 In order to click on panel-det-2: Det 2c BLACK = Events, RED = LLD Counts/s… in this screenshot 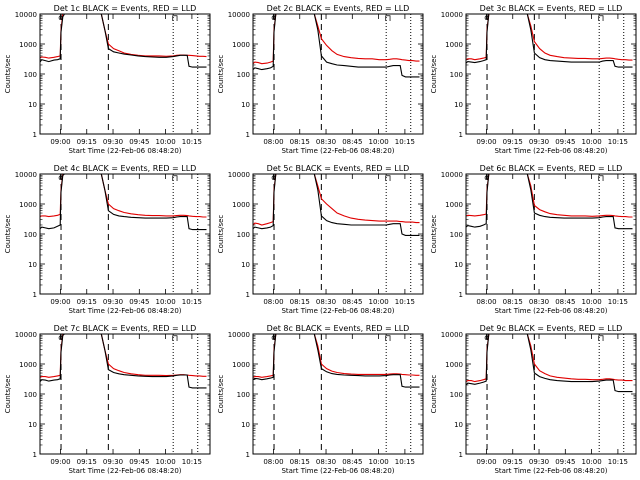, I will do `click(320, 79)`.